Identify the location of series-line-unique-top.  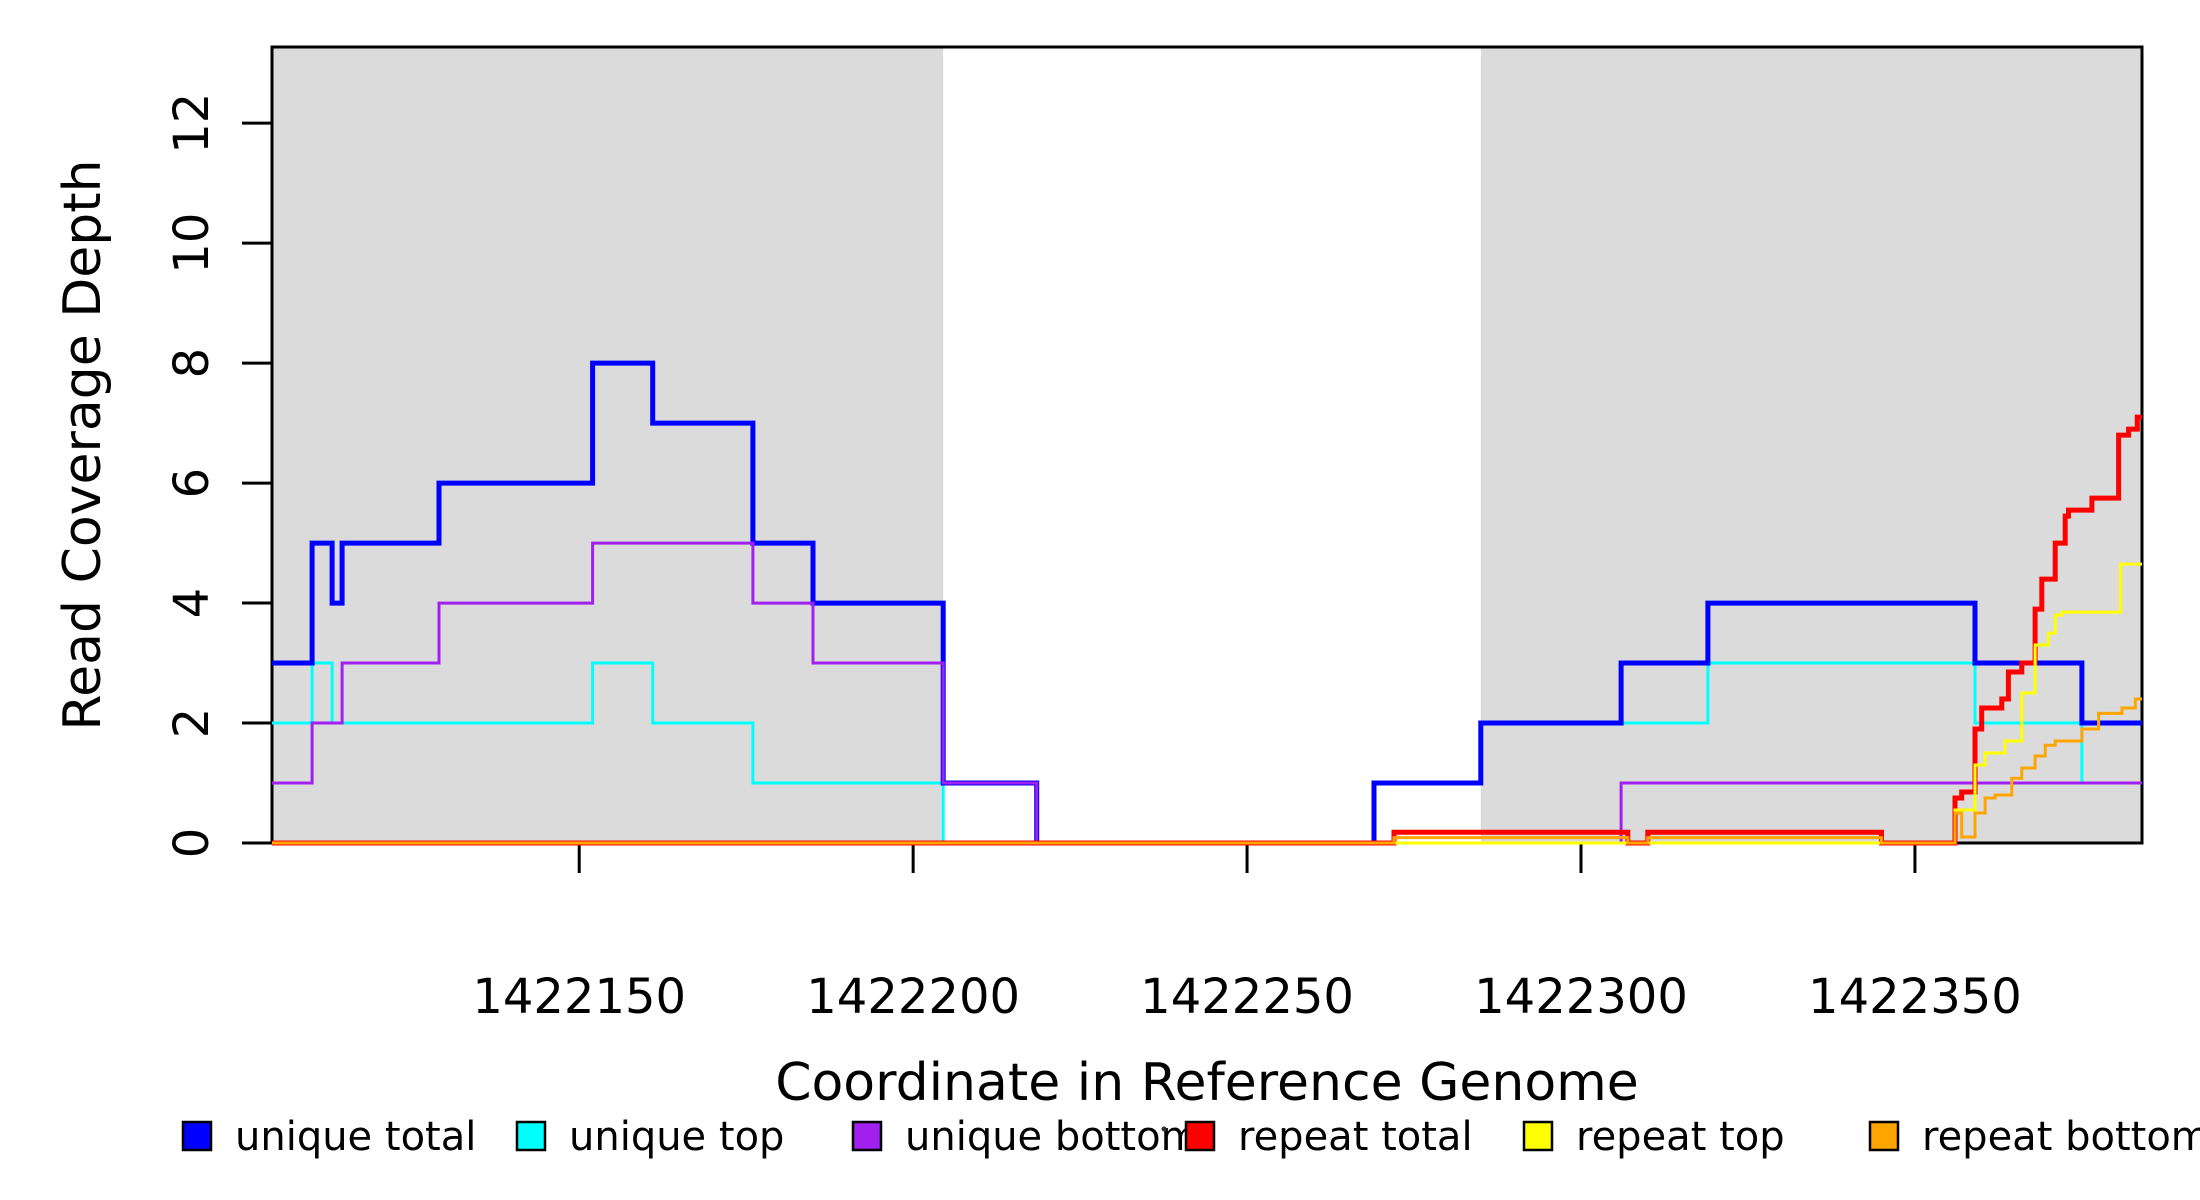
(1207, 753).